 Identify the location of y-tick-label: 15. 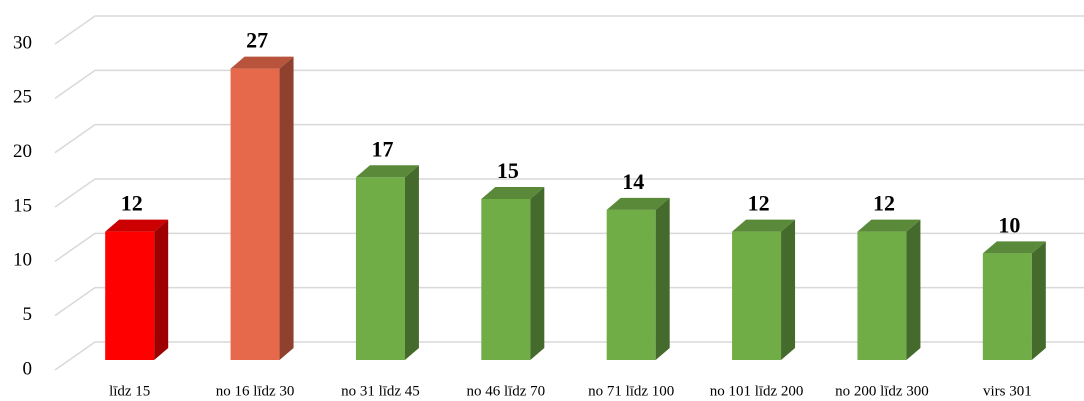
(22, 205).